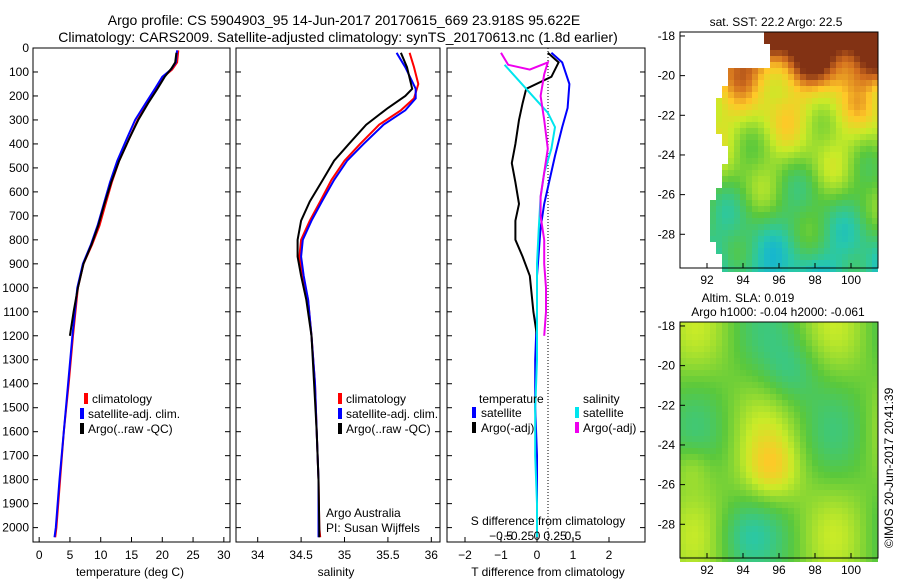 The image size is (900, 580). I want to click on temperature-series-climatology, so click(117, 294).